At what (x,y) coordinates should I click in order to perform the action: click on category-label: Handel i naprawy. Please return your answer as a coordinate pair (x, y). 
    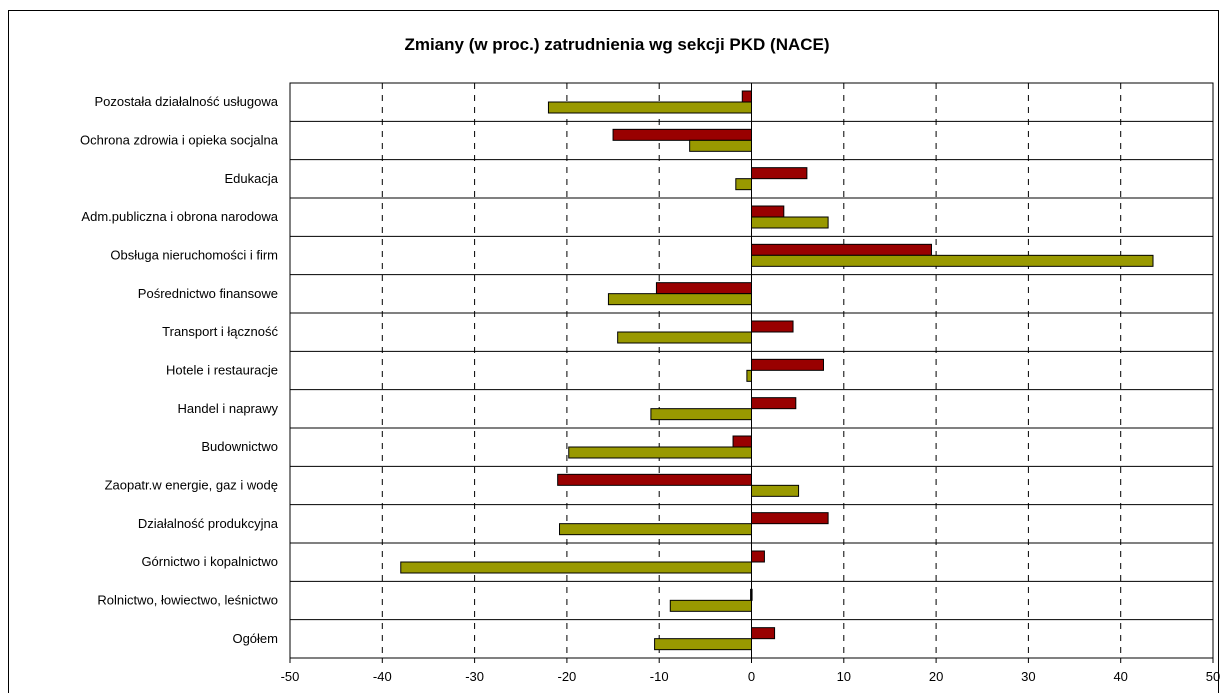
    Looking at the image, I should click on (228, 408).